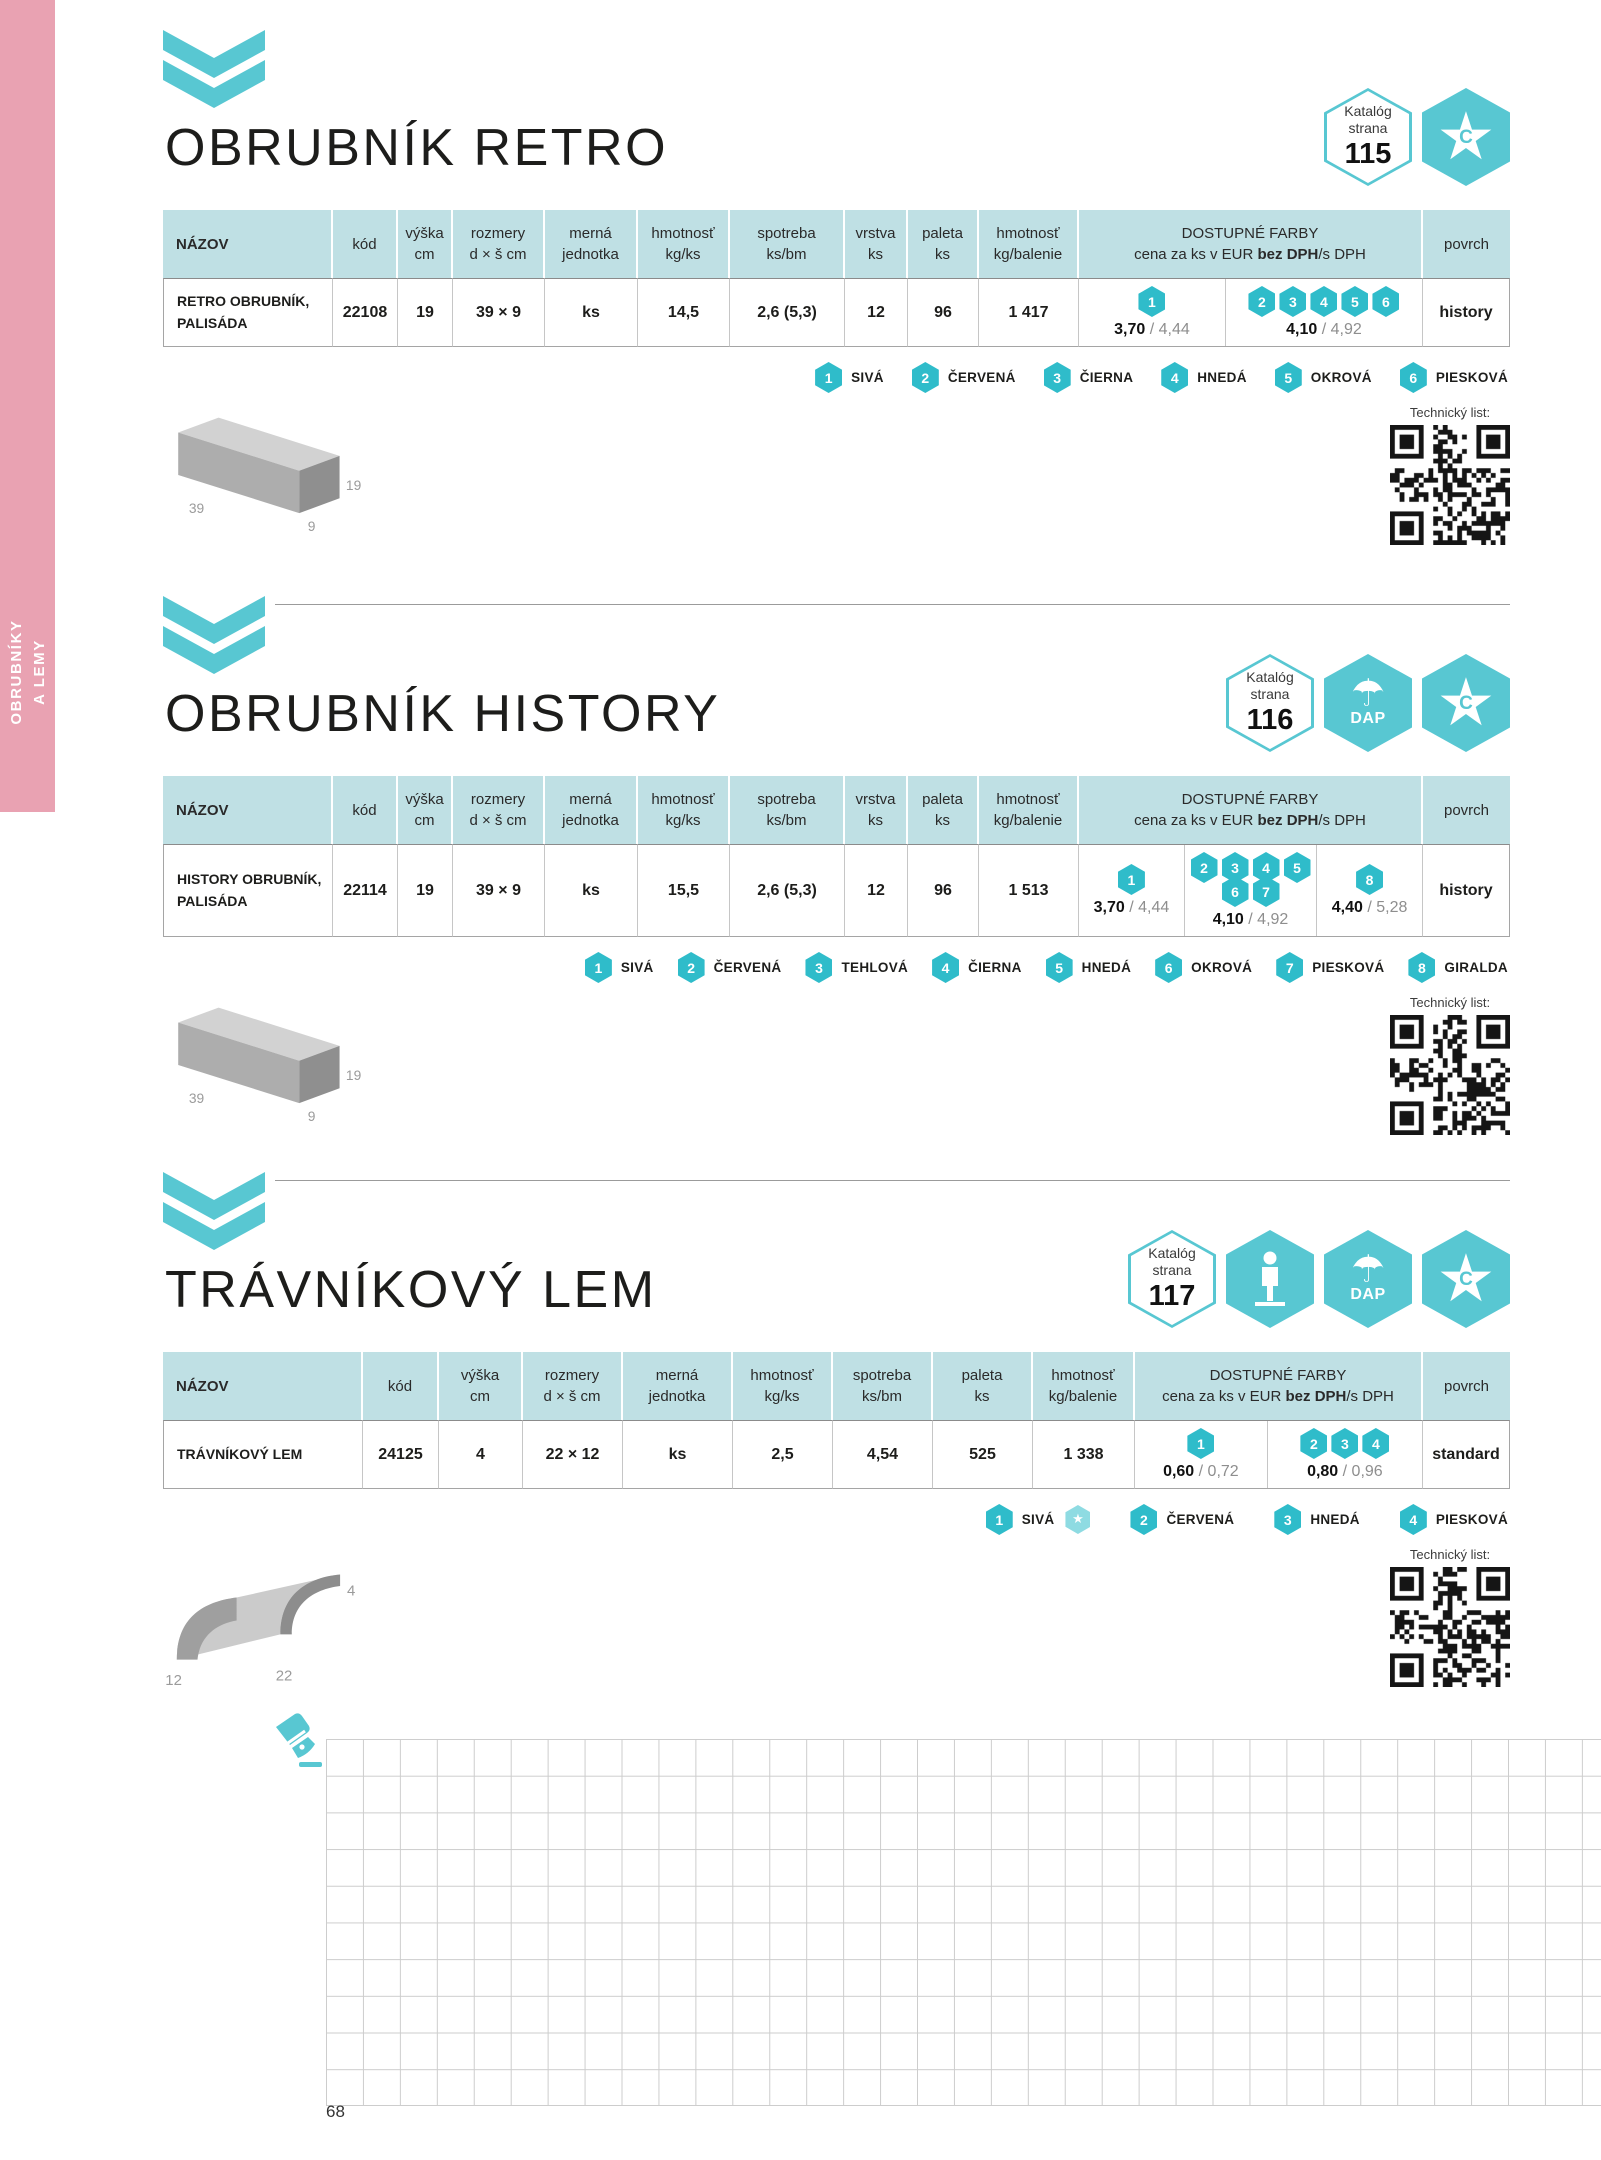 This screenshot has width=1601, height=2160. What do you see at coordinates (892, 604) in the screenshot?
I see `section-divider` at bounding box center [892, 604].